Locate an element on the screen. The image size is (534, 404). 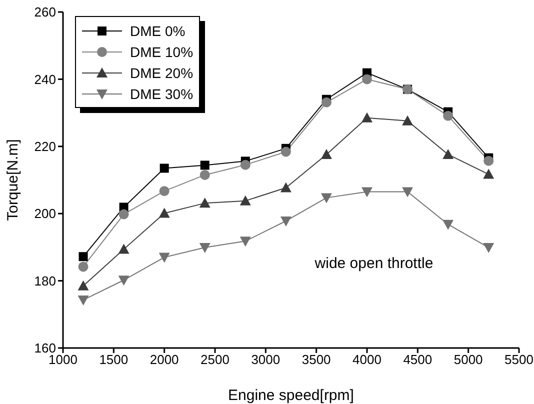
legend-label: DME 10% is located at coordinates (162, 52).